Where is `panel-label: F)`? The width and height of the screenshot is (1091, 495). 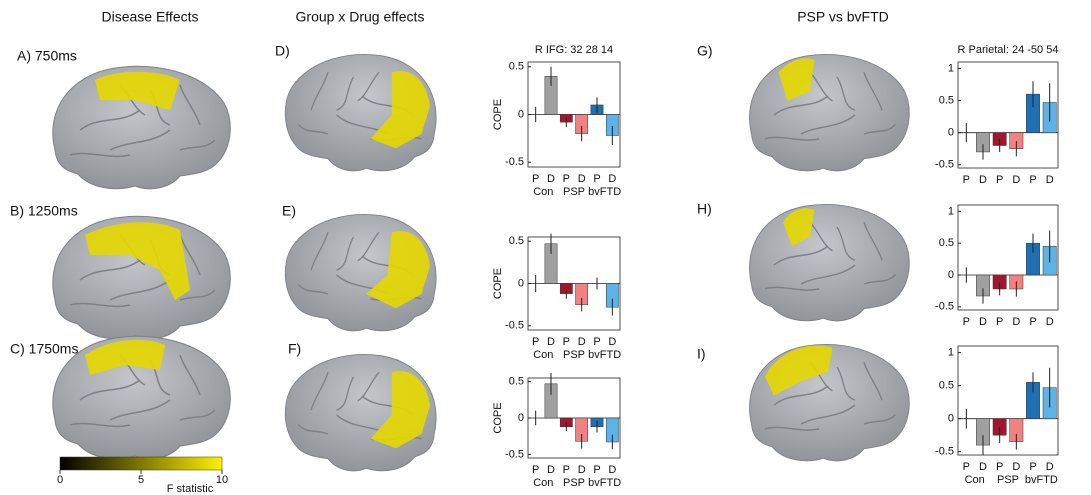 panel-label: F) is located at coordinates (294, 349).